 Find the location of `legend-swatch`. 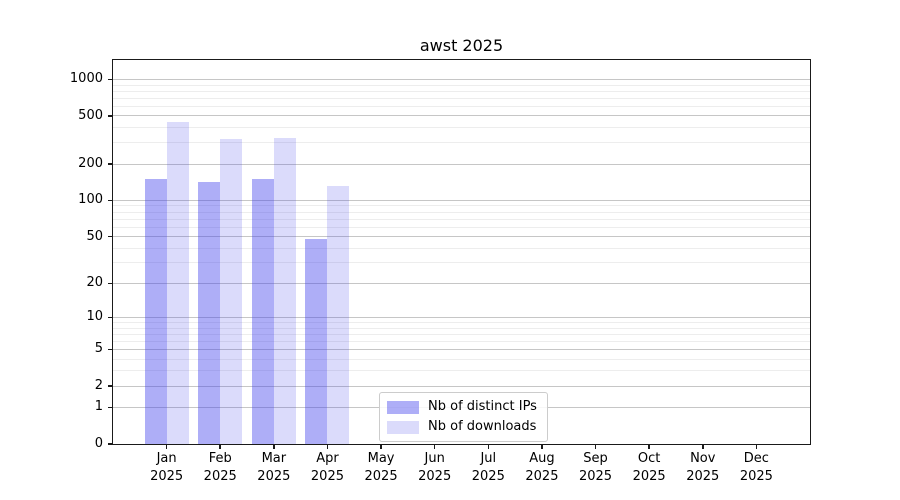

legend-swatch is located at coordinates (403, 427).